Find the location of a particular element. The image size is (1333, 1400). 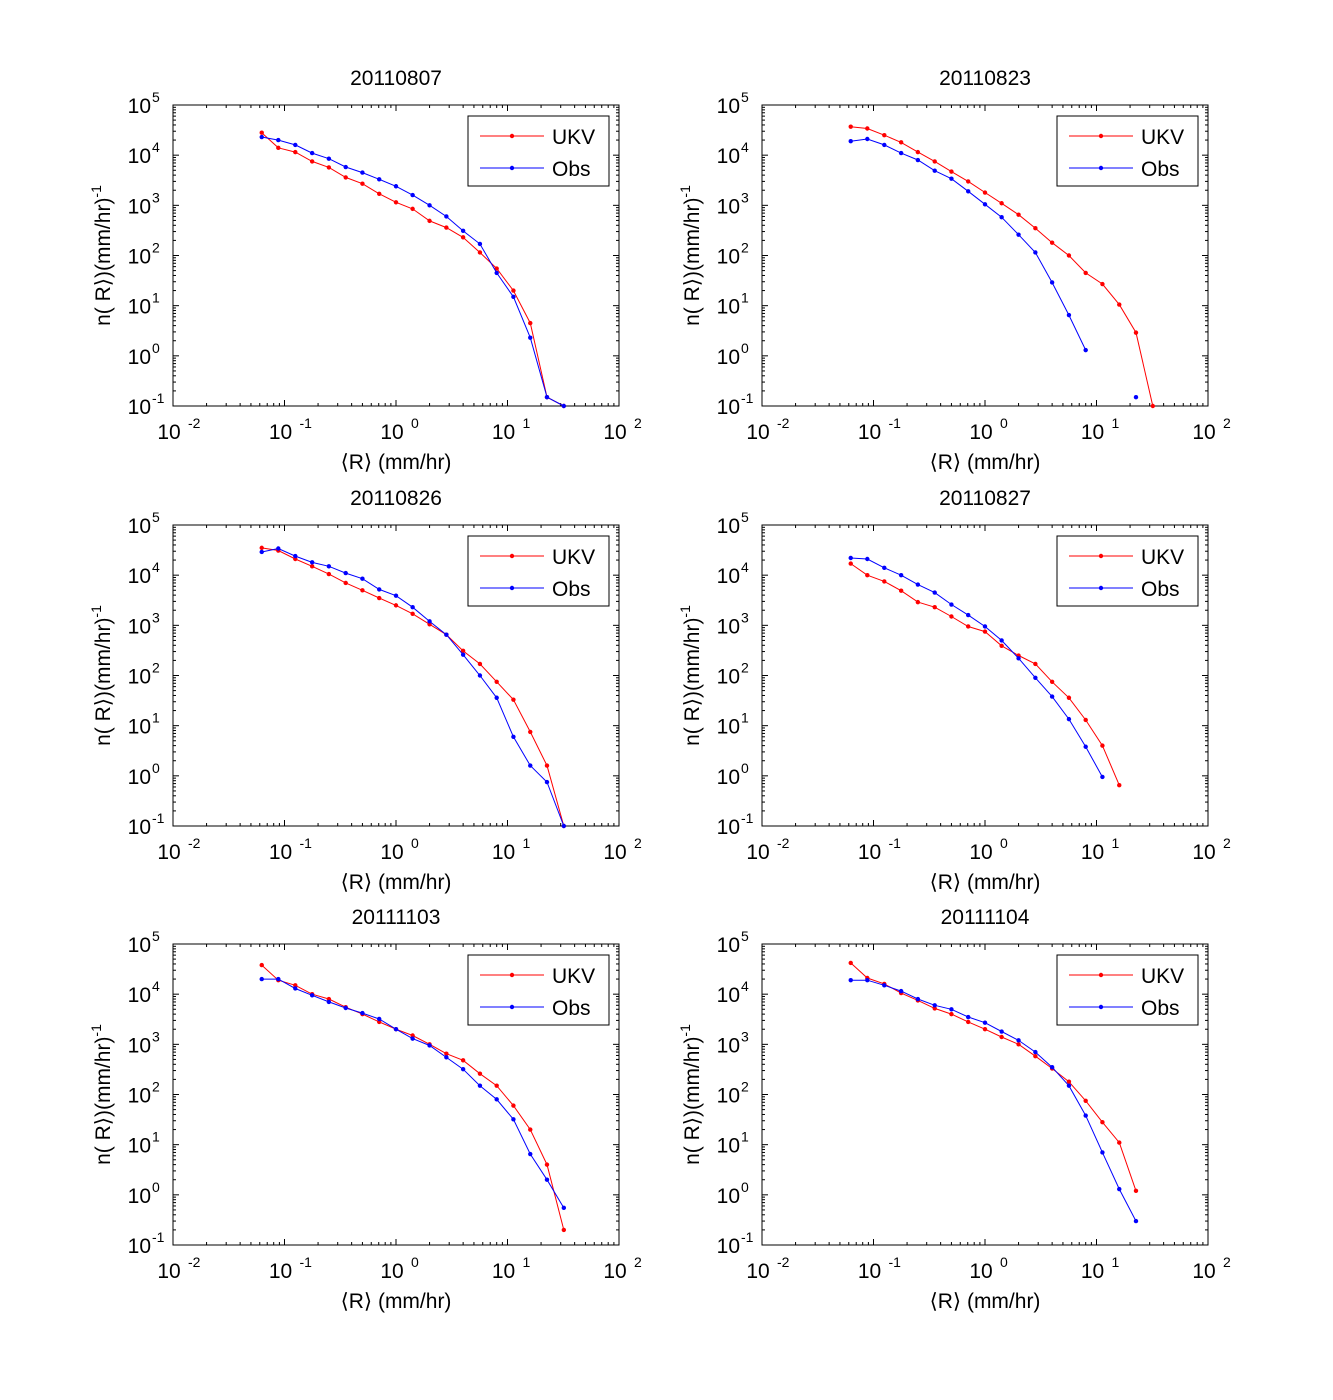

legend: UKV Obs is located at coordinates (538, 151).